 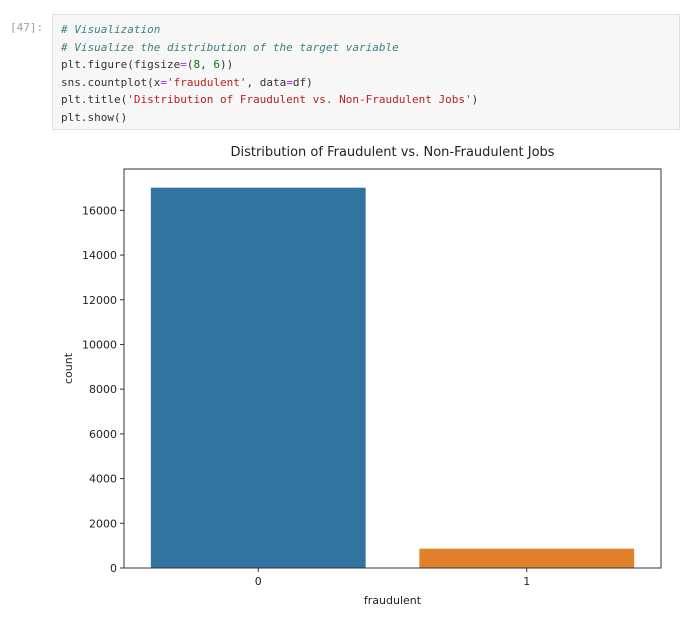 I want to click on y-tick-label: 12000, so click(x=99, y=300).